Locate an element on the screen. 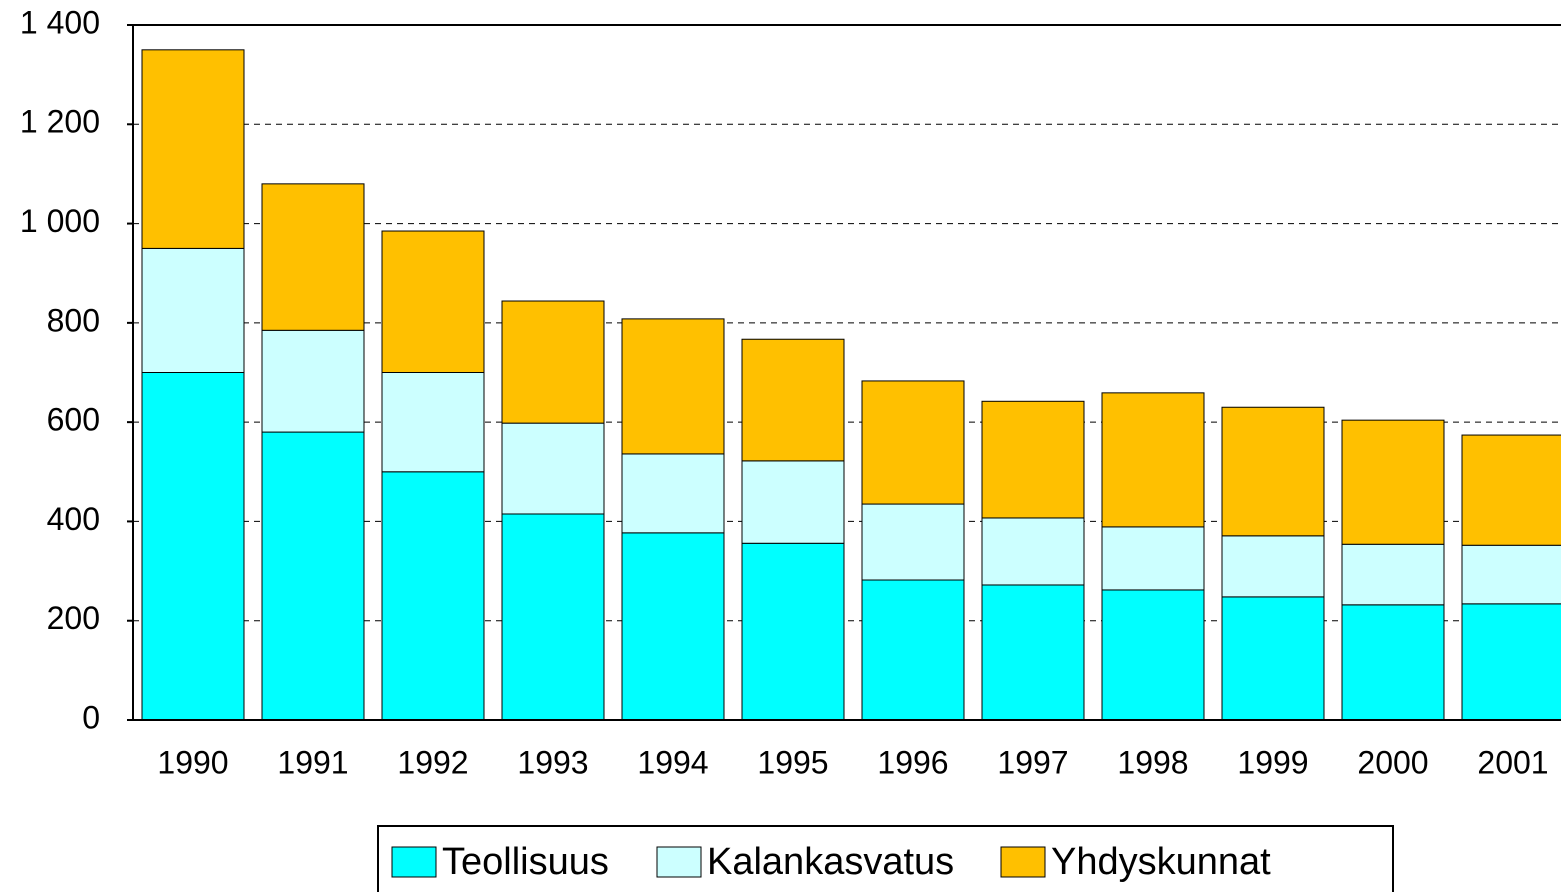 The image size is (1561, 892). y-tick-label: 200 is located at coordinates (73, 618).